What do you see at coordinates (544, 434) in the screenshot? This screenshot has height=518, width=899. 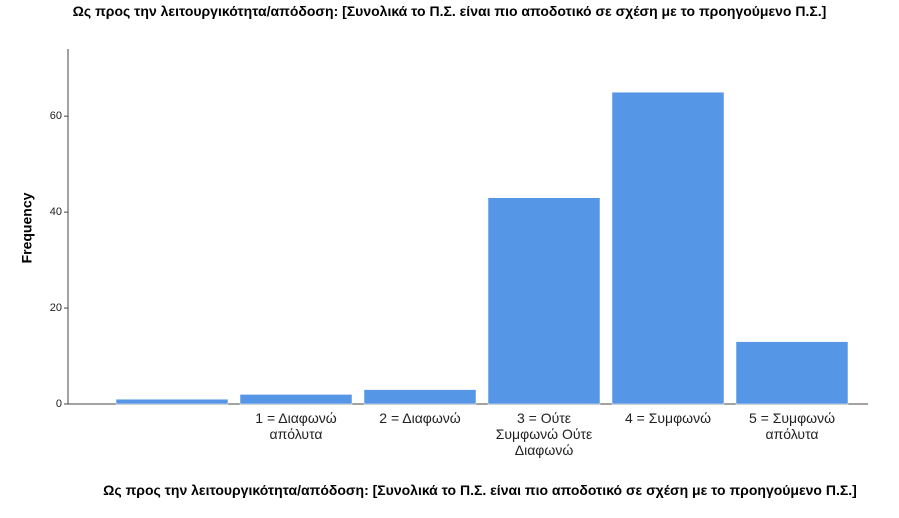 I see `x-tick-label: 3 = Ούτε Συμφωνώ Ούτε Διαφωνώ` at bounding box center [544, 434].